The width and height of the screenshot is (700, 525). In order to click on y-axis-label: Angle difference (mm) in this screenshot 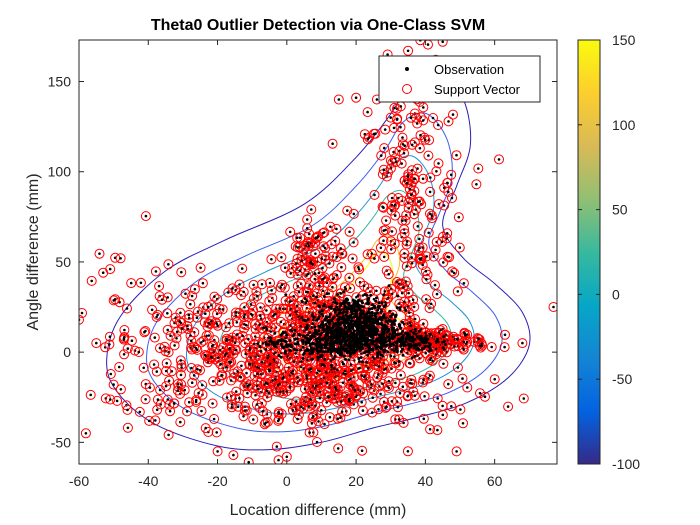, I will do `click(33, 251)`.